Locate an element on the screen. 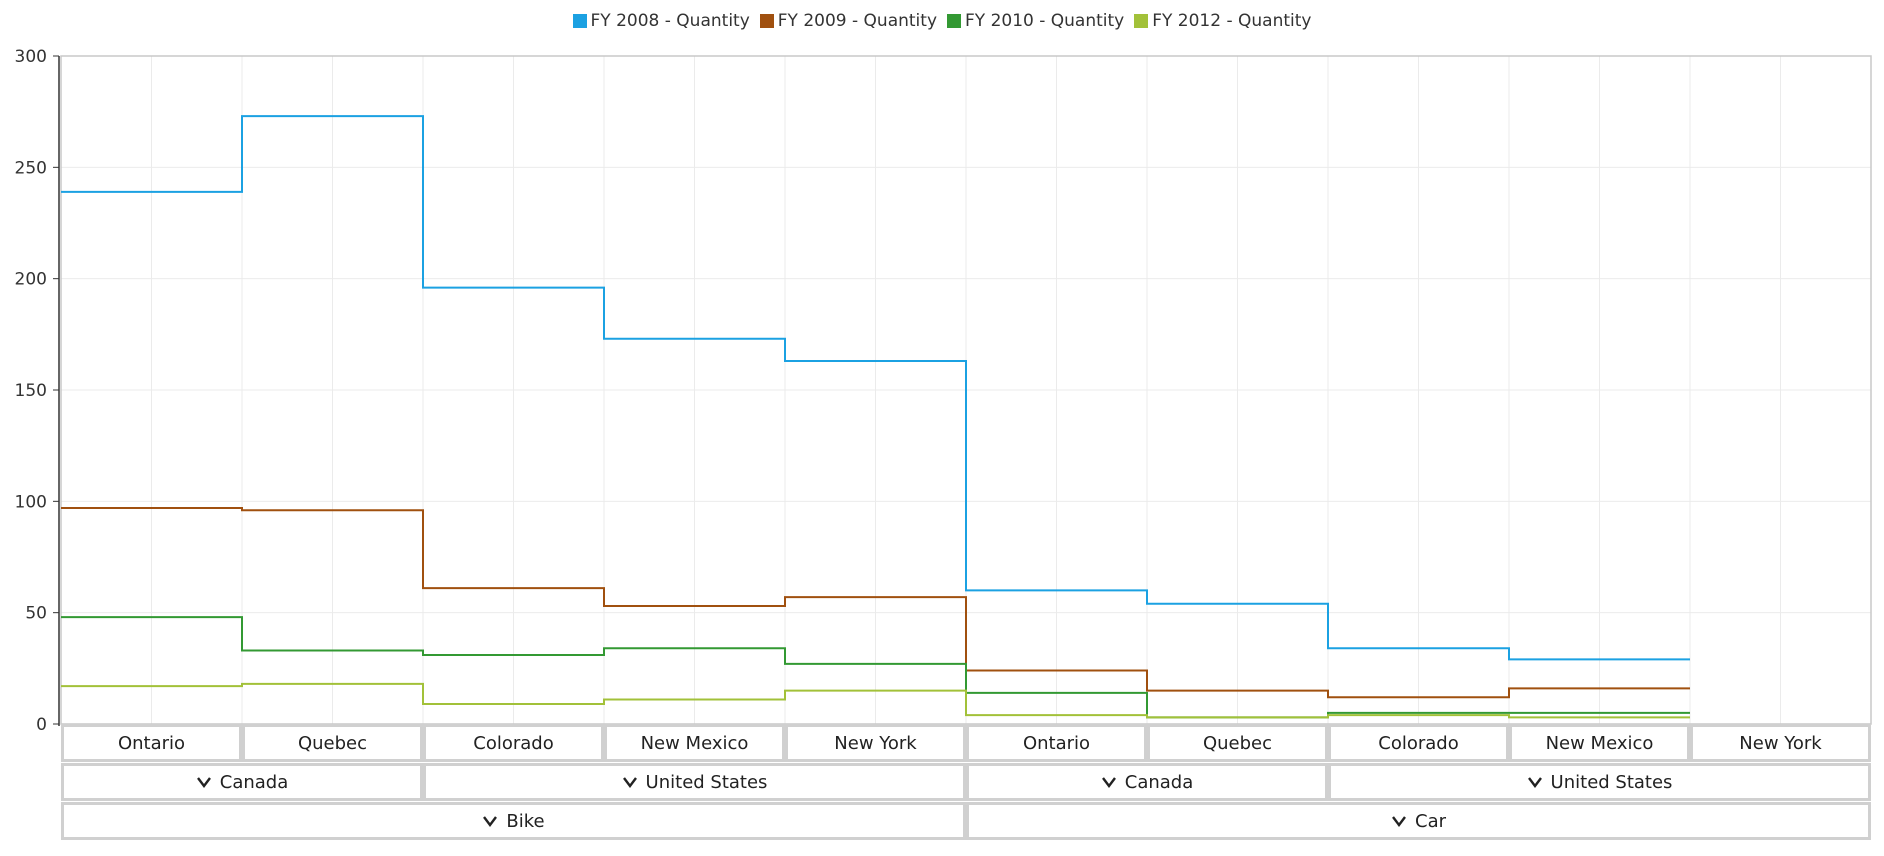  top-group-header: Bike is located at coordinates (513, 821).